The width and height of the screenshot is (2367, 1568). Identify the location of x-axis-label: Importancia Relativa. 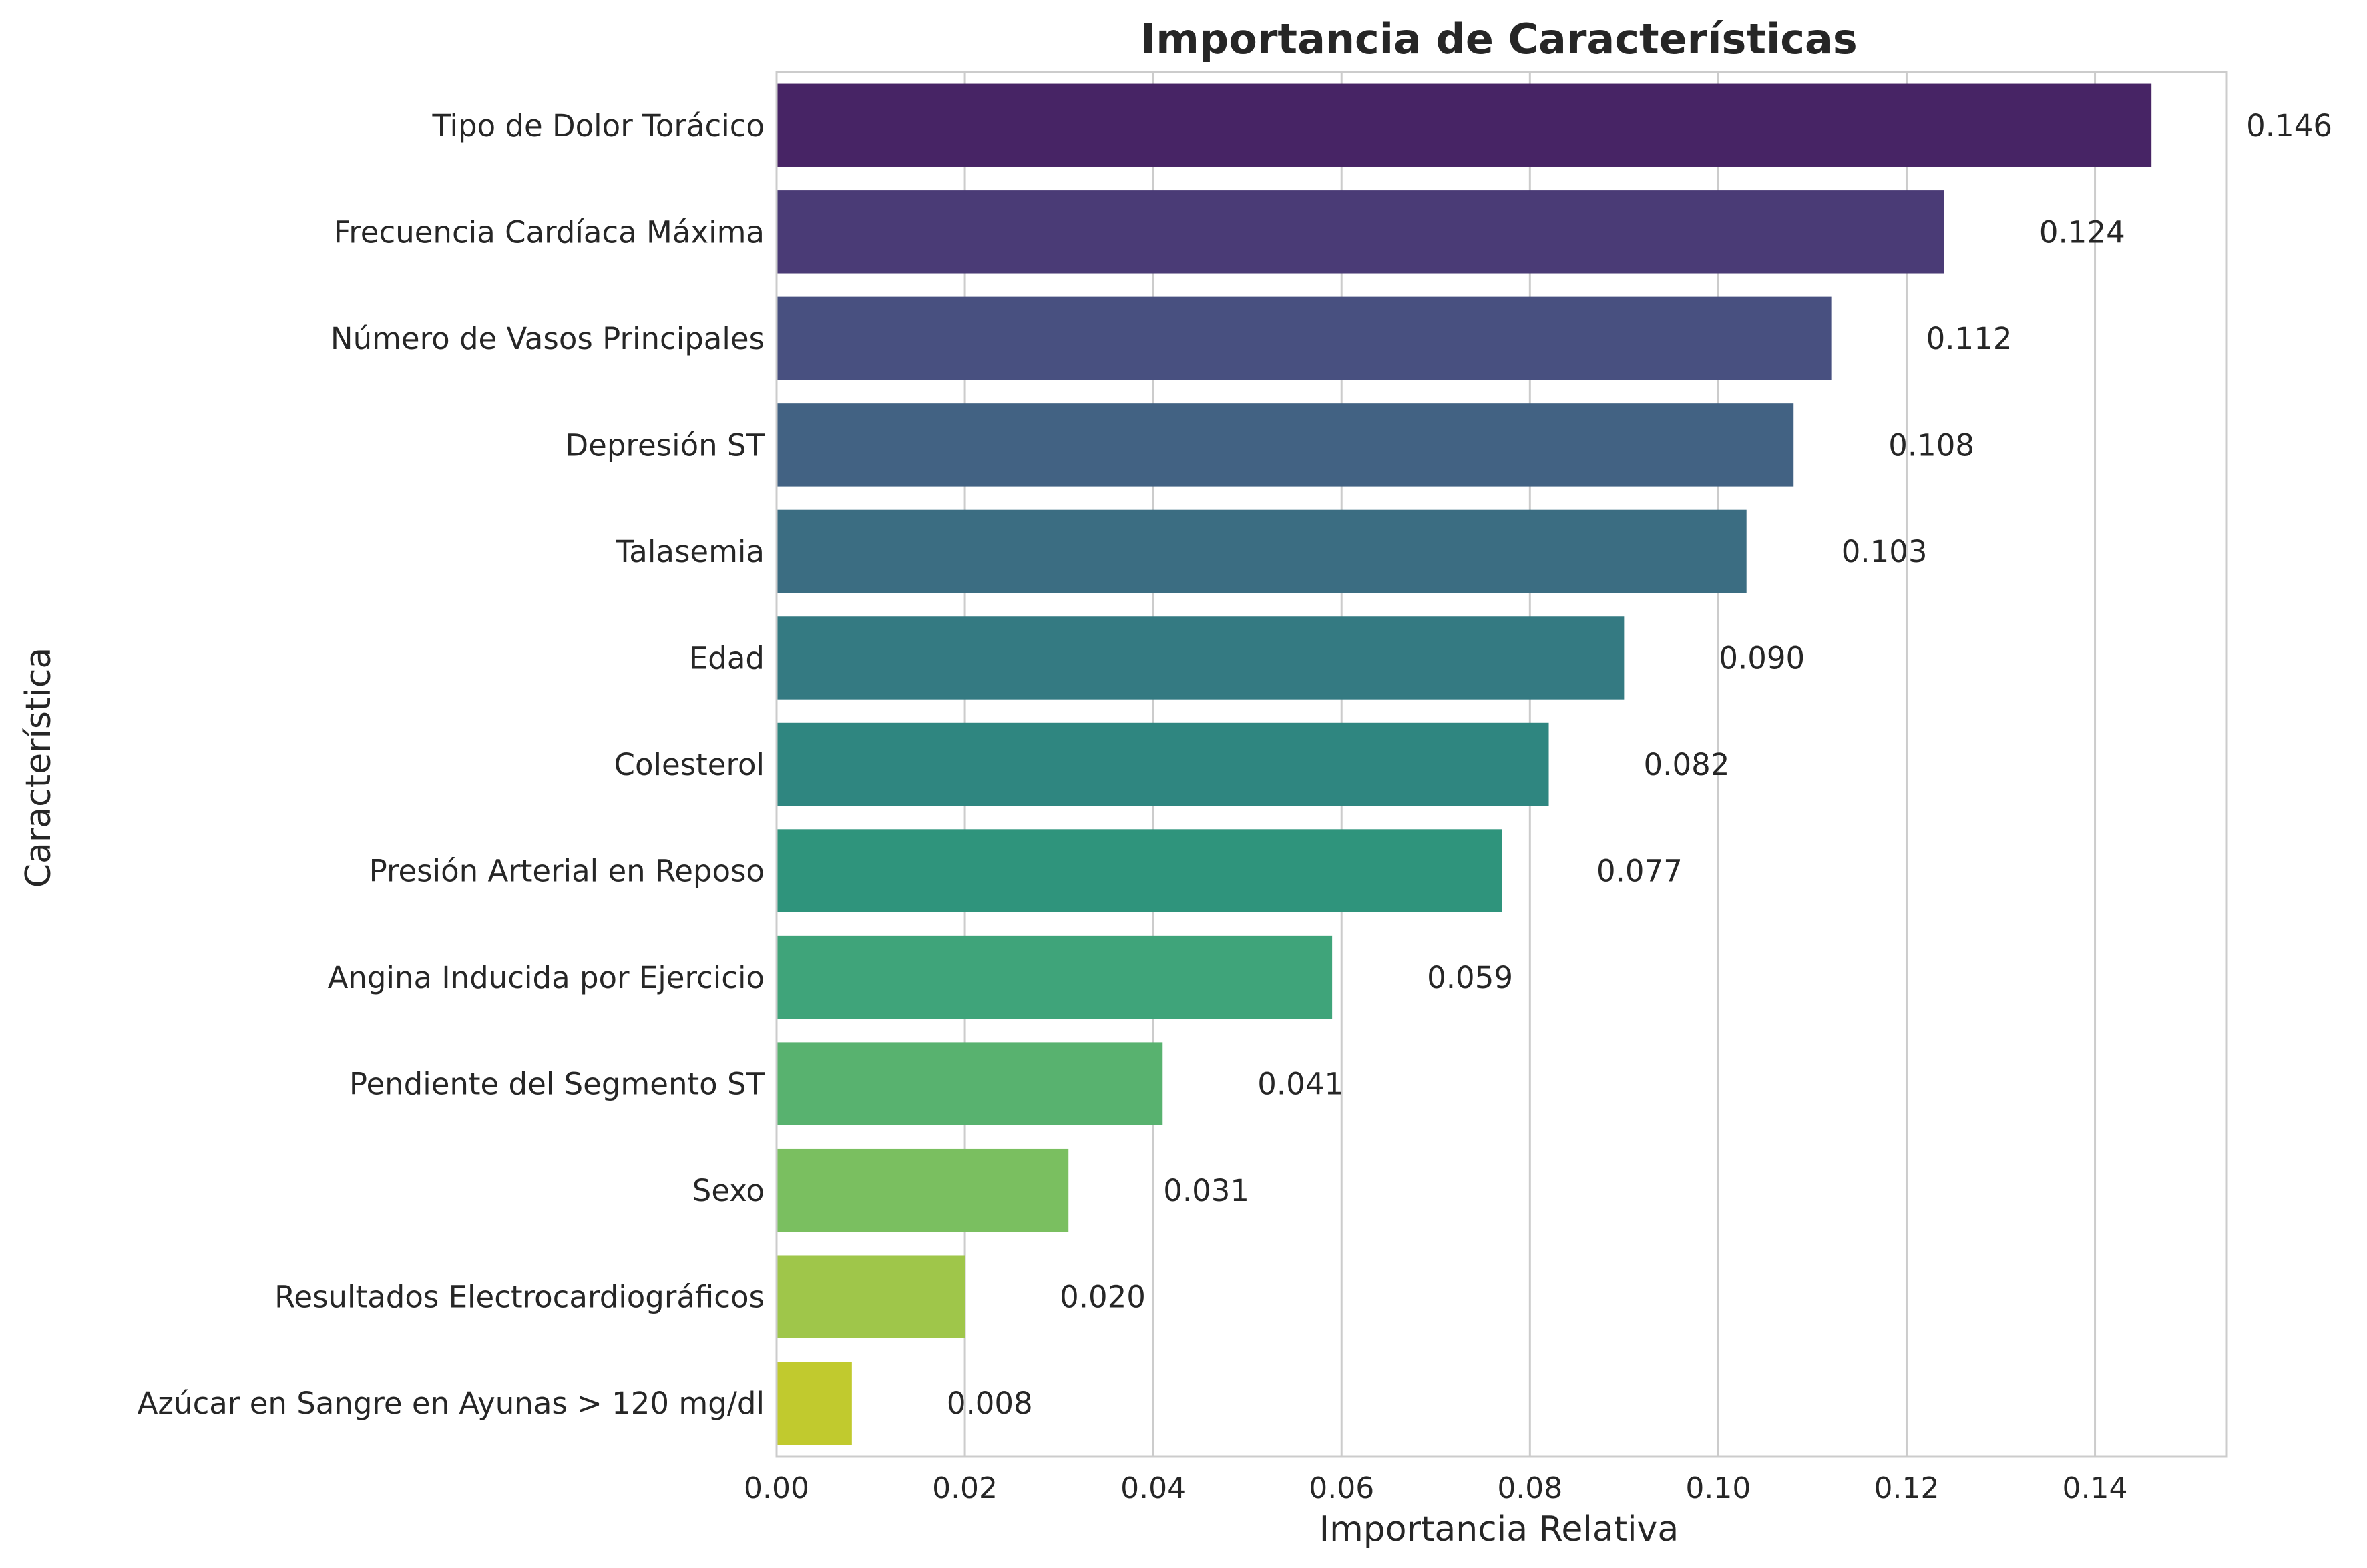
(1499, 1529).